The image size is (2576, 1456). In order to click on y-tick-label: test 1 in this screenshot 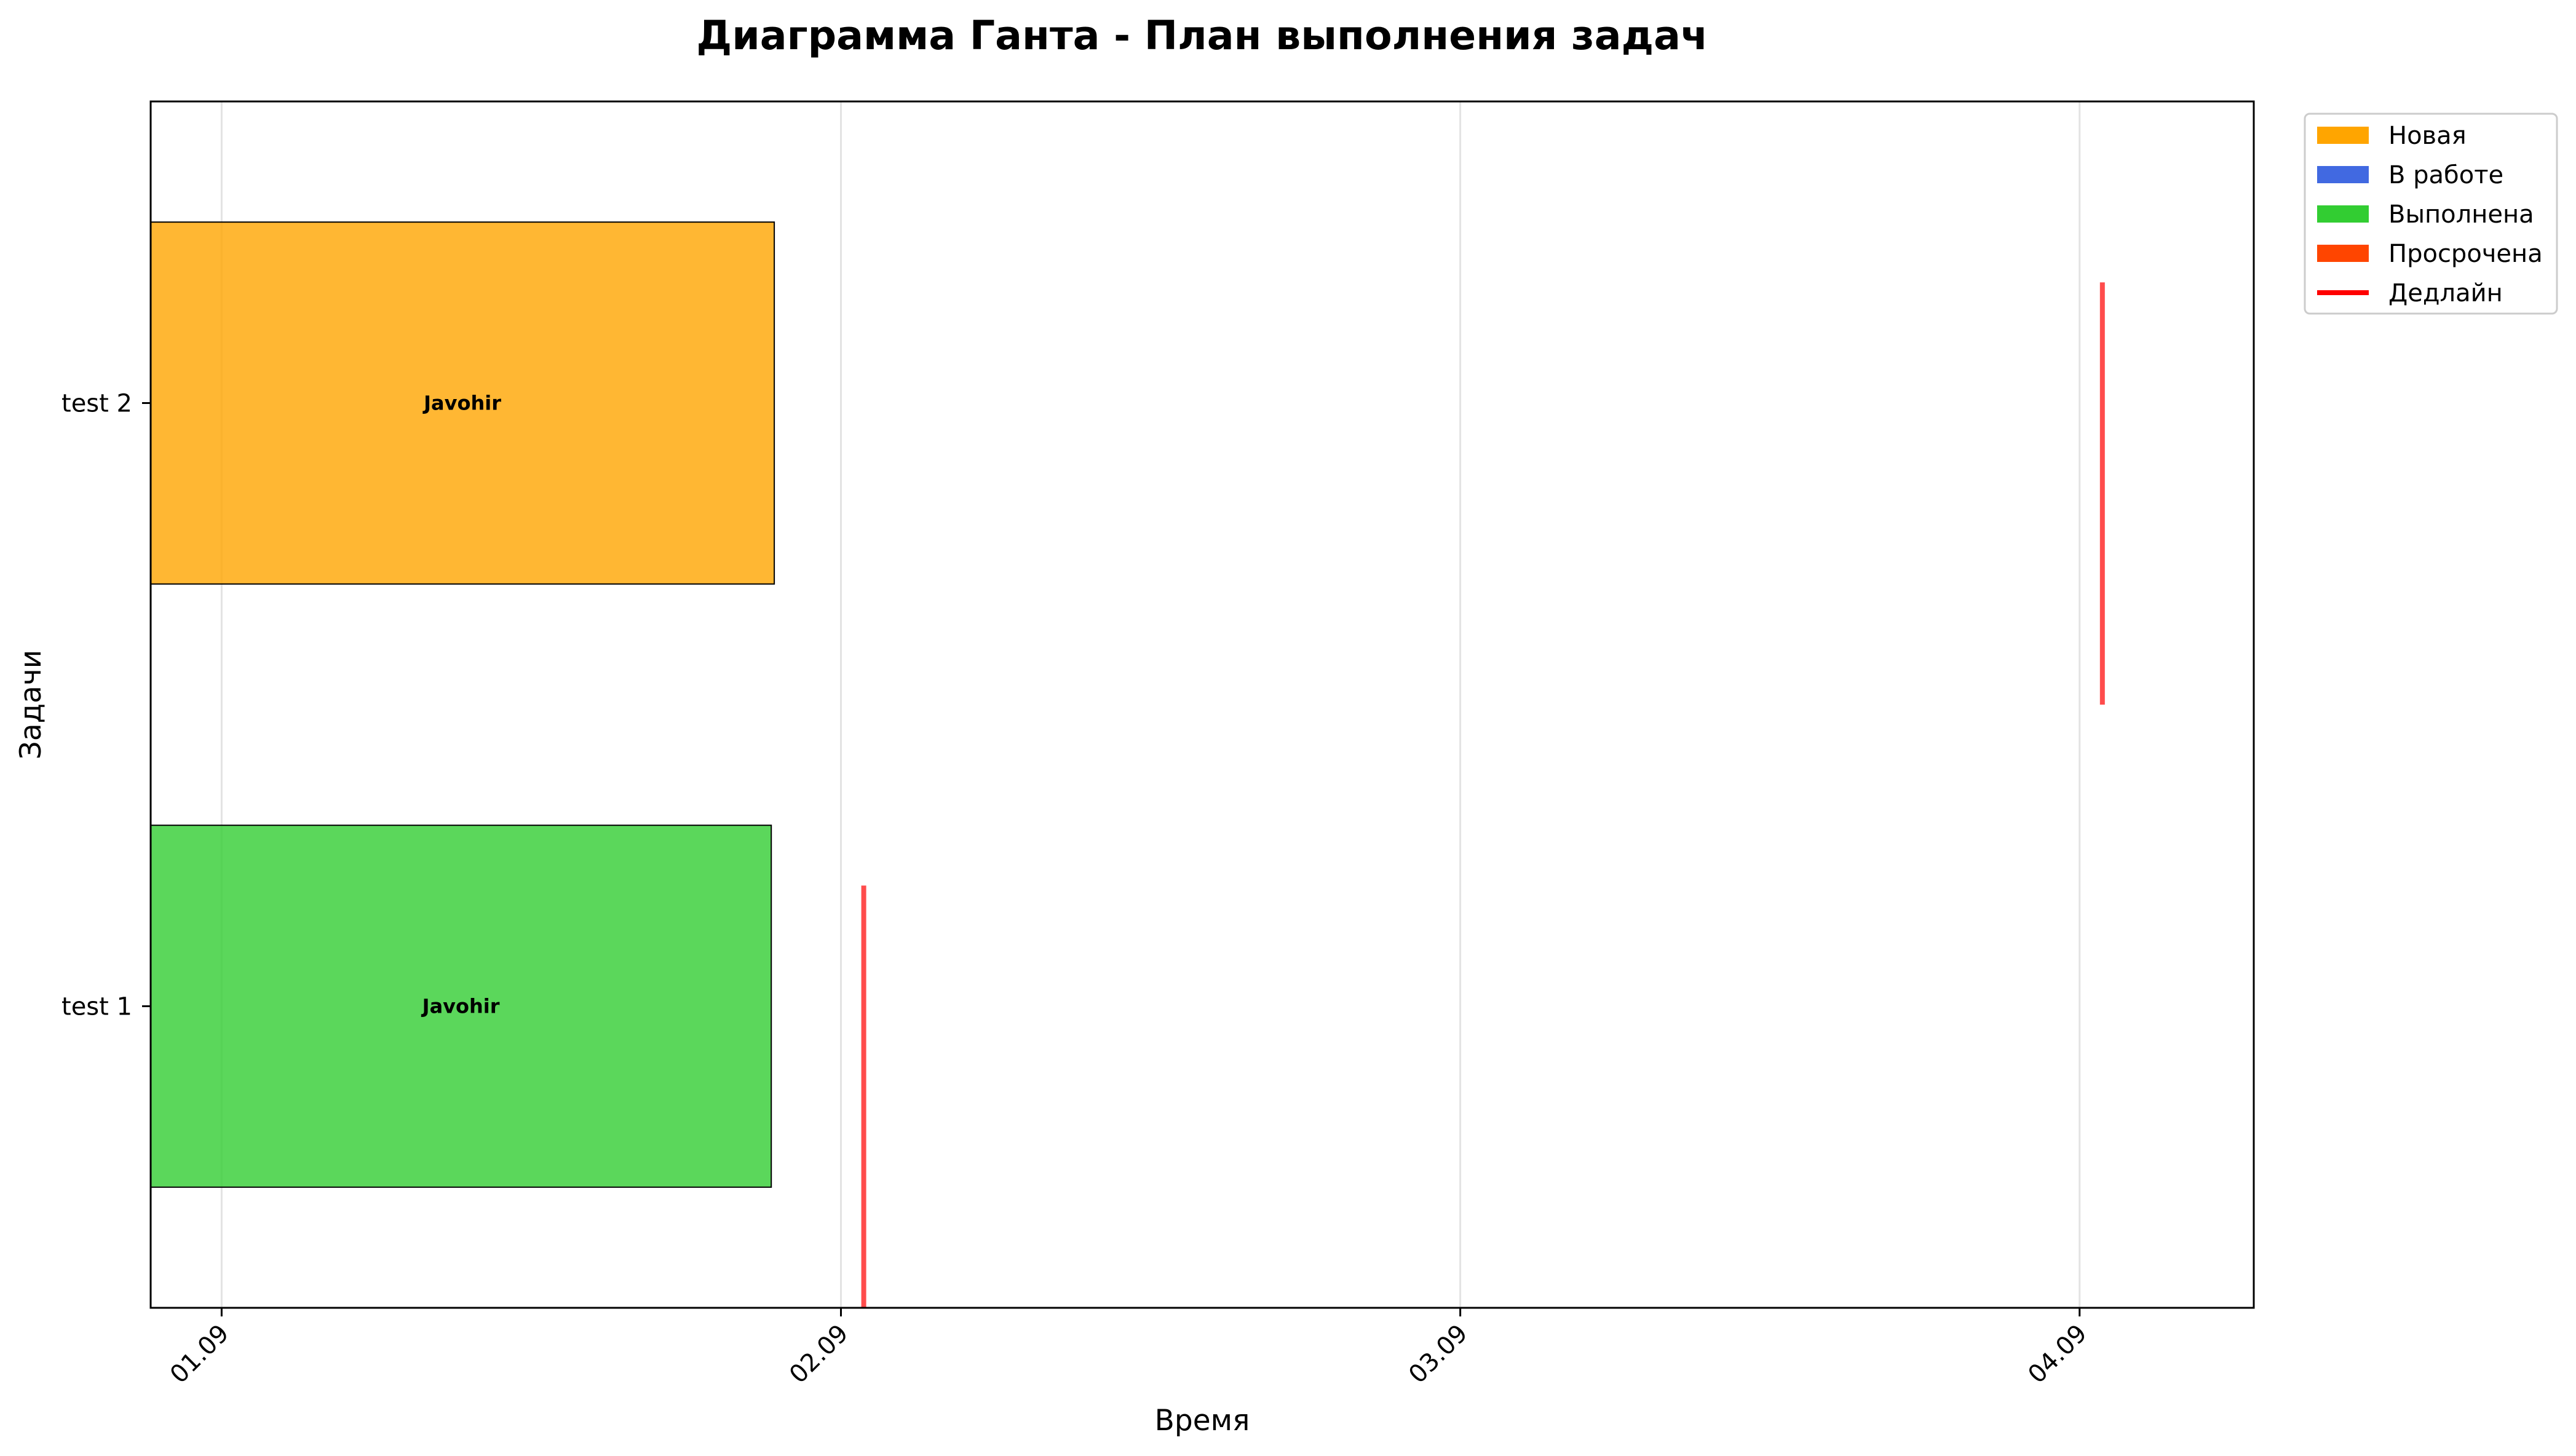, I will do `click(97, 1007)`.